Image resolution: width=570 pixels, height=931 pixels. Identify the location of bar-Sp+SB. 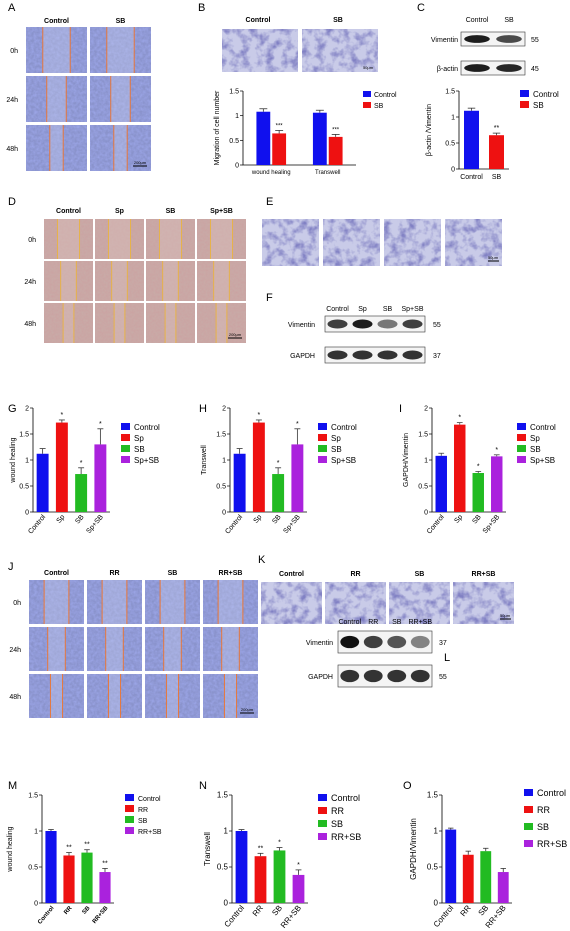
(297, 478).